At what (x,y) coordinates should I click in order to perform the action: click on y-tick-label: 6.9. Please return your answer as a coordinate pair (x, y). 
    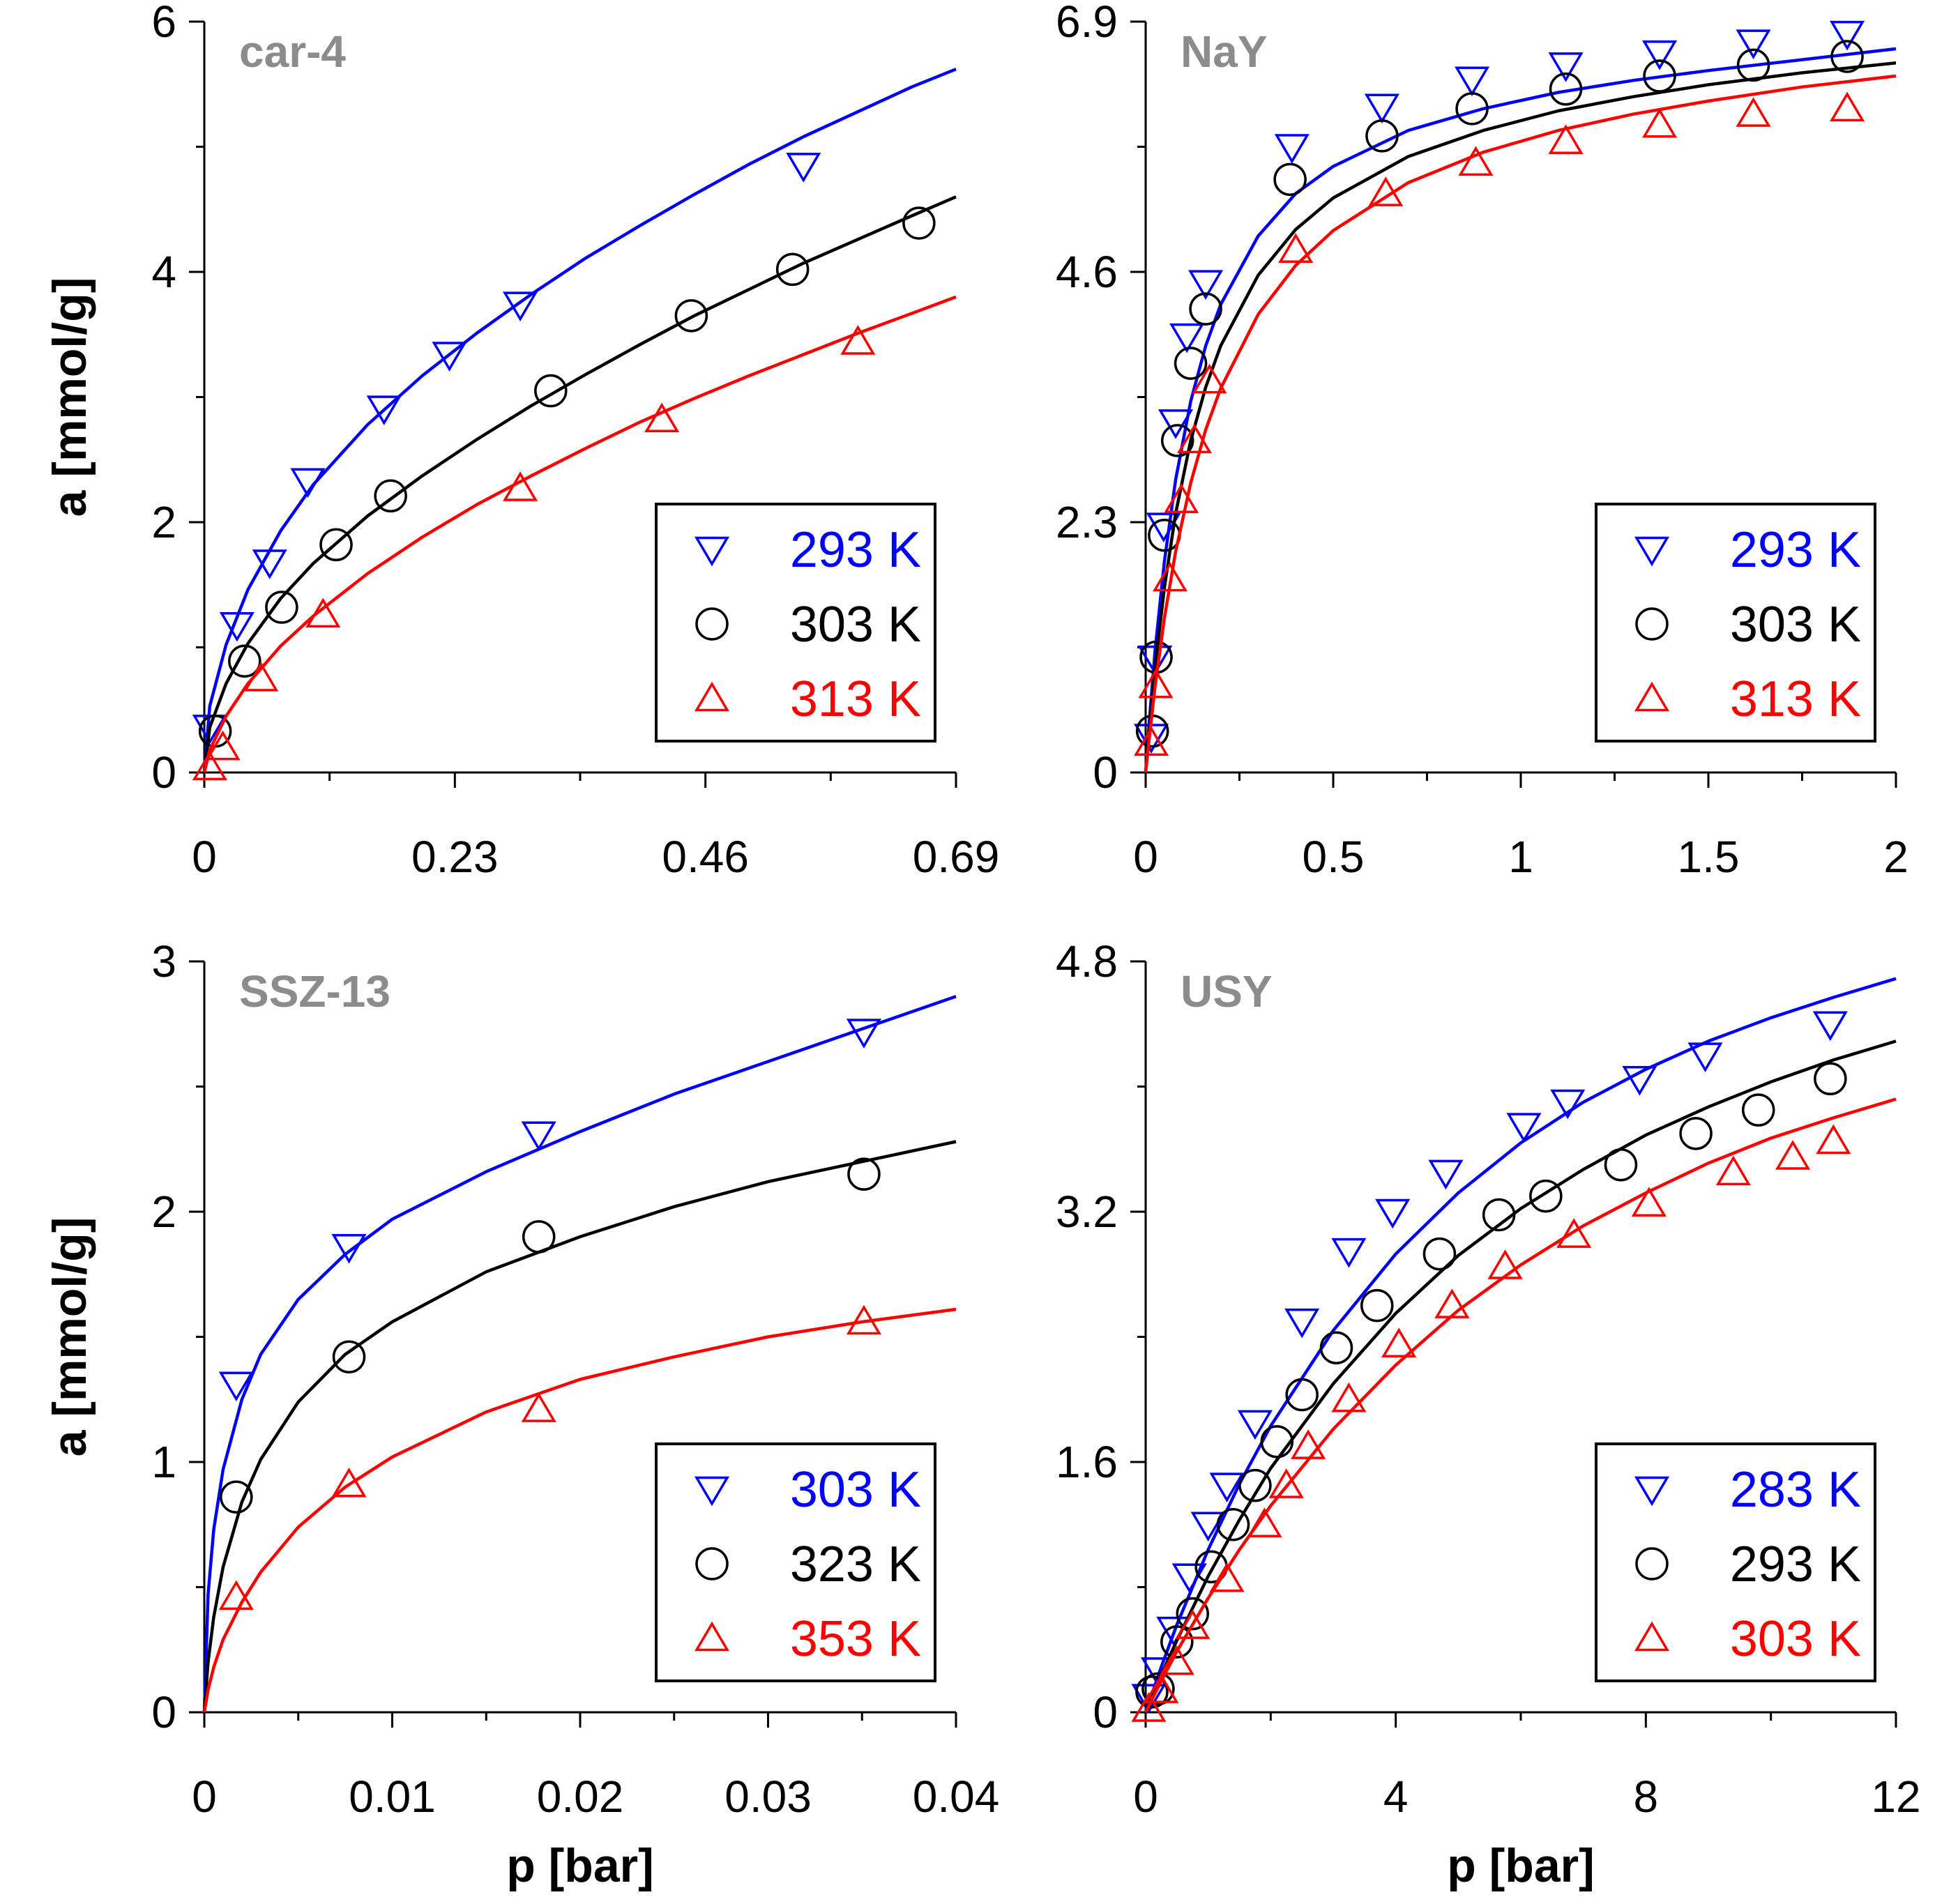
    Looking at the image, I should click on (1087, 23).